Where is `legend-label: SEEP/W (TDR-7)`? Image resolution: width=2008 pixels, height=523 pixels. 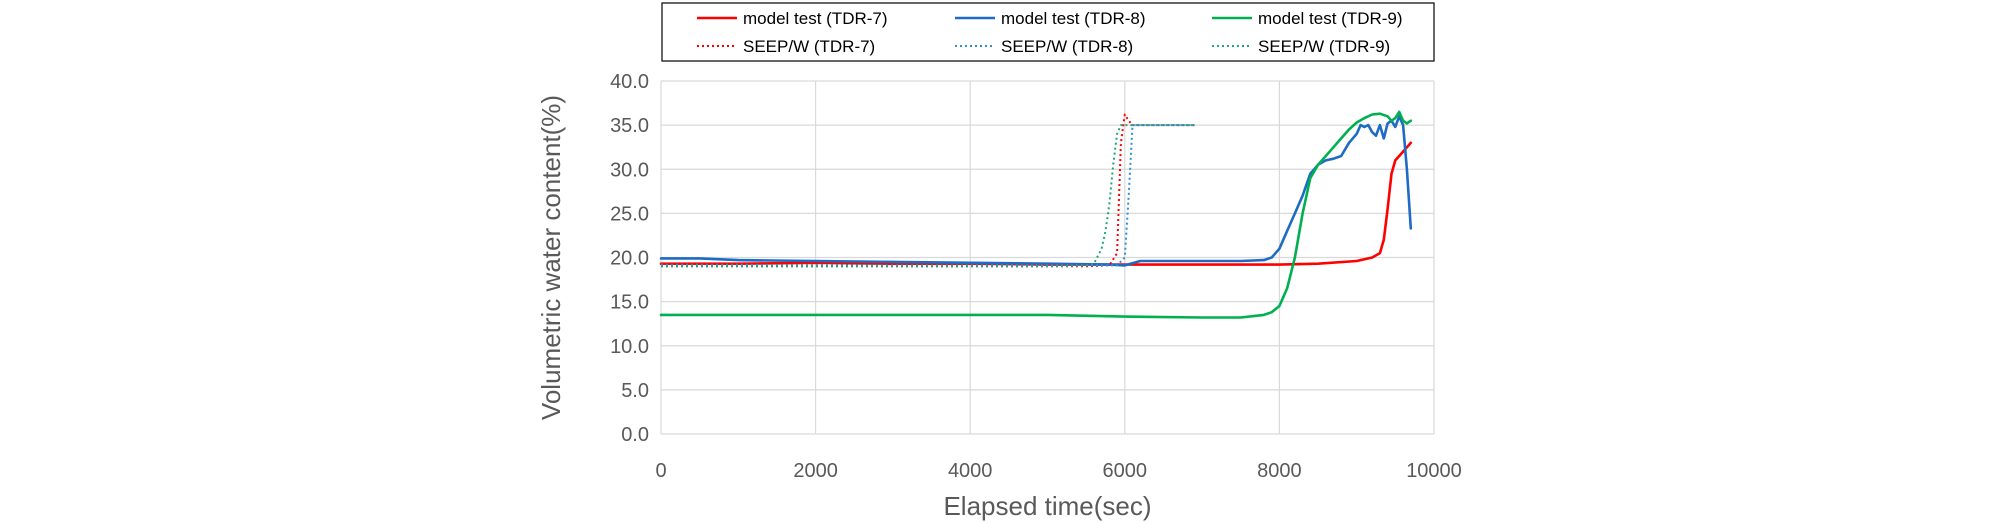
legend-label: SEEP/W (TDR-7) is located at coordinates (809, 46).